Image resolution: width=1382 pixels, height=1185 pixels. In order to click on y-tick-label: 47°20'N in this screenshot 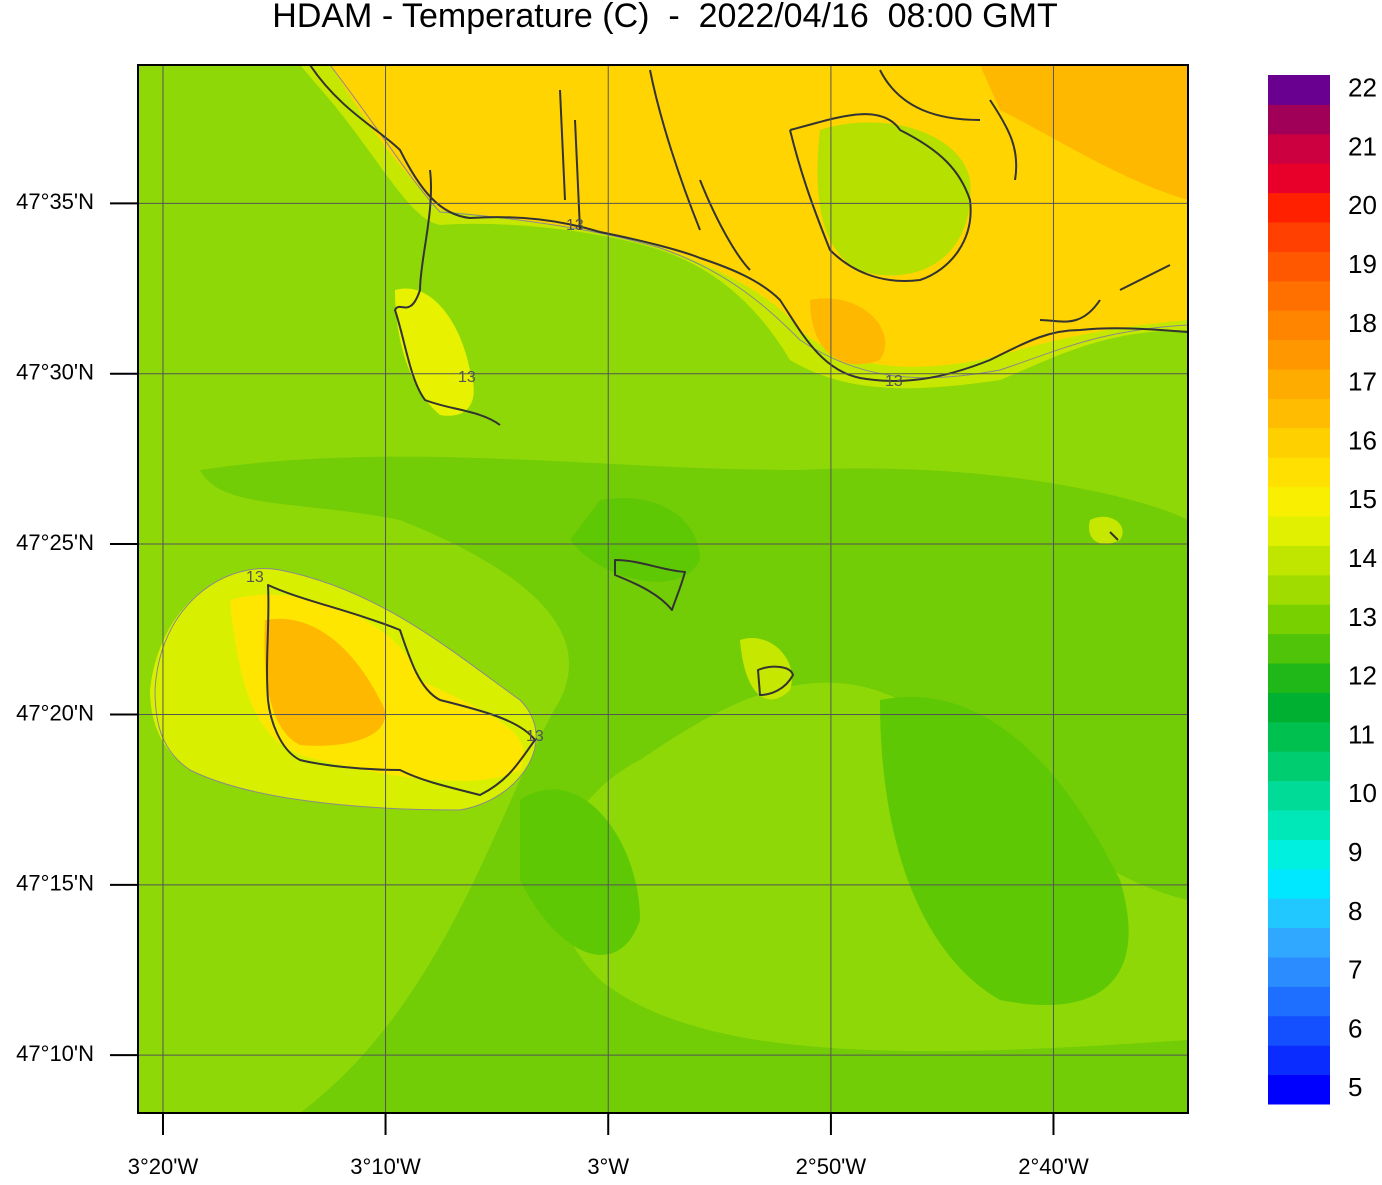, I will do `click(55, 712)`.